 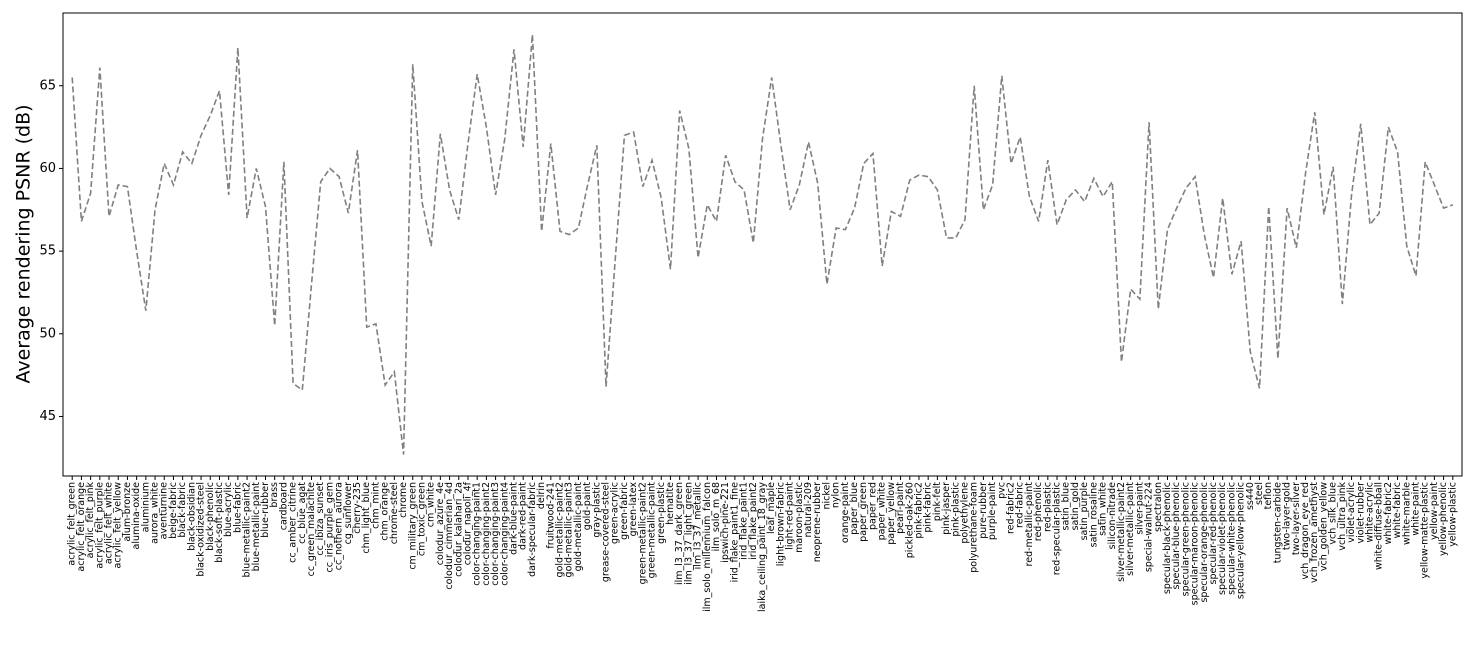 I want to click on x-tick-label: pvc, so click(x=1001, y=490).